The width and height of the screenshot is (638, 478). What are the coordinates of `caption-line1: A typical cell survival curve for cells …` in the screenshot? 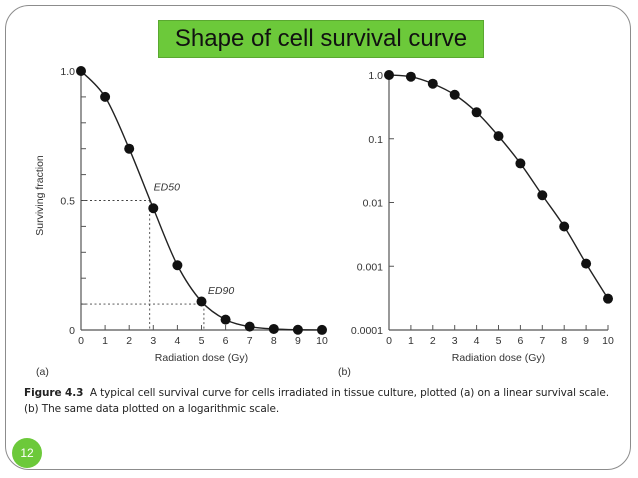 It's located at (349, 393).